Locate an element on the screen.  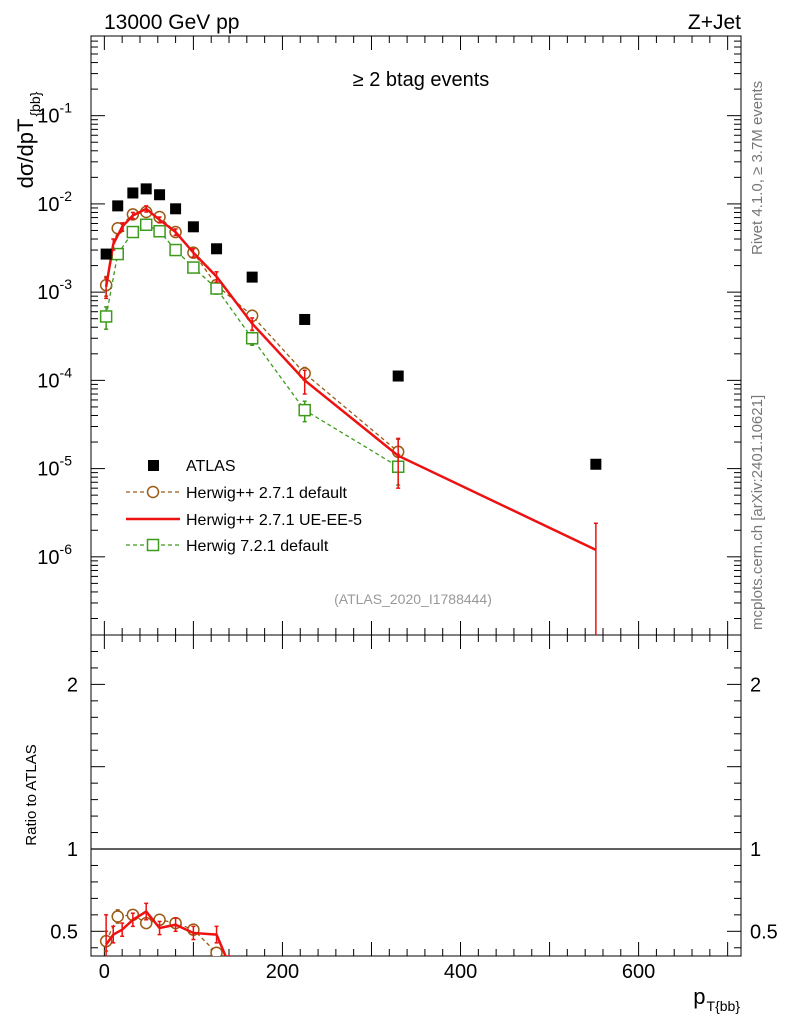
y-tick-label-main: 10⁻³ is located at coordinates (54, 290).